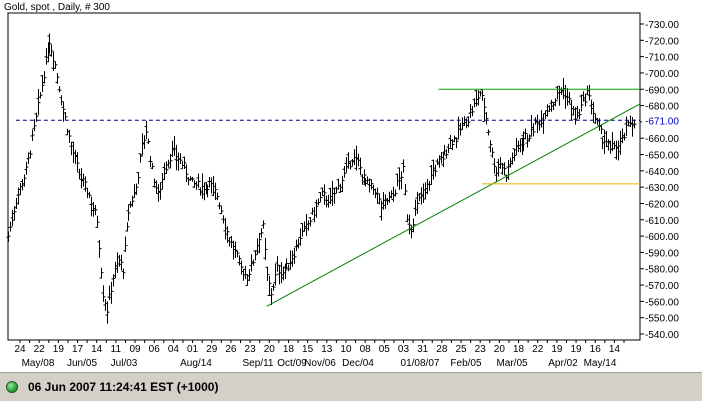 The height and width of the screenshot is (401, 702). What do you see at coordinates (258, 363) in the screenshot?
I see `x-period-label: Sep/11` at bounding box center [258, 363].